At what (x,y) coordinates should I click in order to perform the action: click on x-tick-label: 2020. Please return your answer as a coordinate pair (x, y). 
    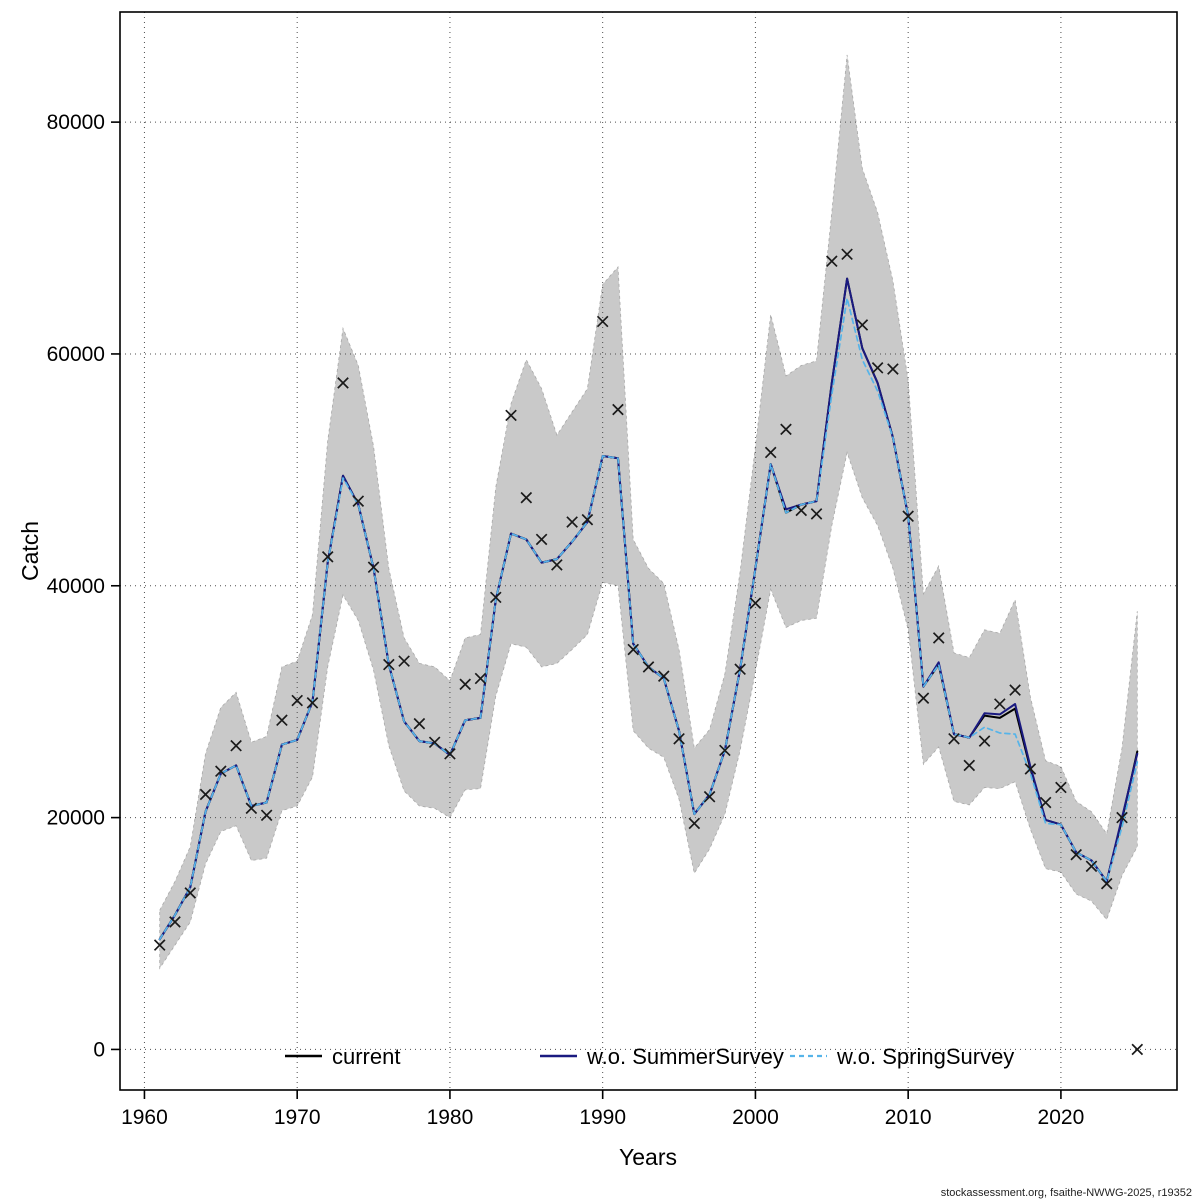
    Looking at the image, I should click on (1061, 1117).